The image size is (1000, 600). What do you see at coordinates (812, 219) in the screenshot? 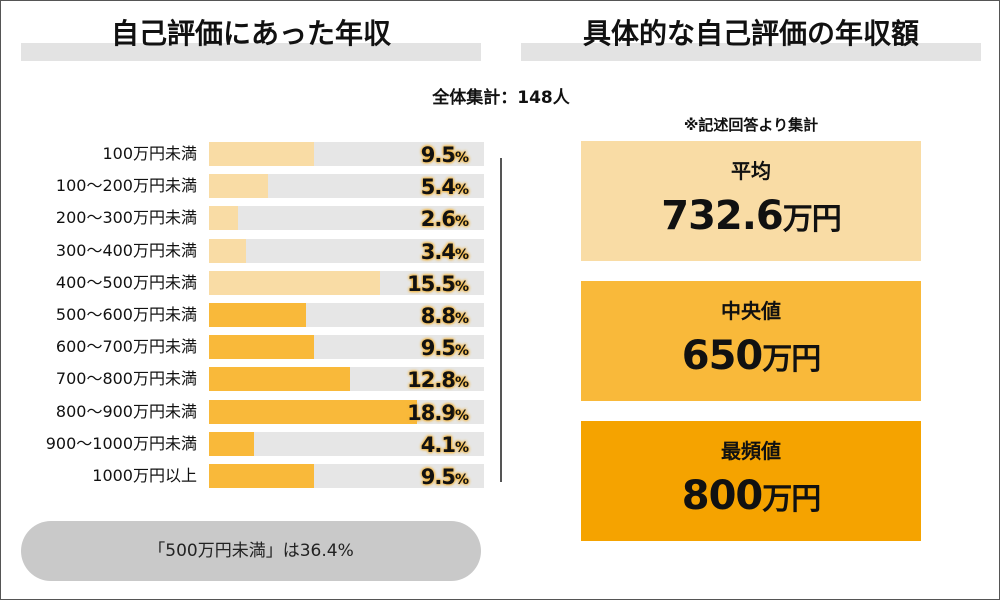
I see `stat-unit-mean: 万円` at bounding box center [812, 219].